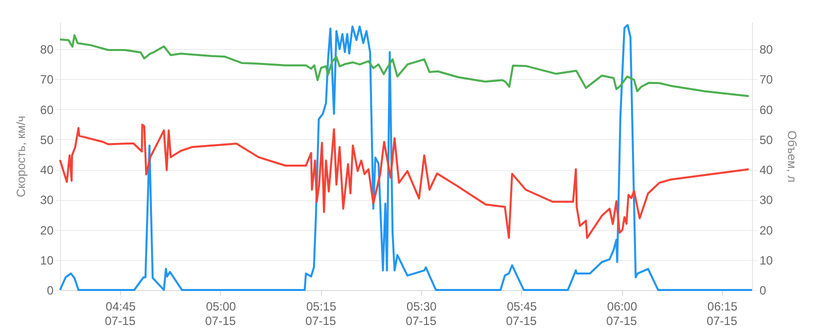 This screenshot has height=333, width=814. I want to click on y2-tick-label: 30, so click(767, 200).